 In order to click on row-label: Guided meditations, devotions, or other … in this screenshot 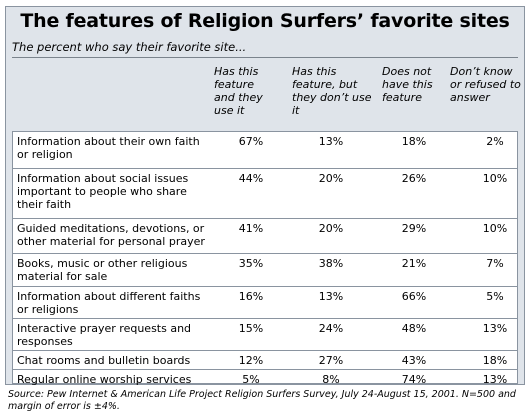, I will do `click(111, 235)`.